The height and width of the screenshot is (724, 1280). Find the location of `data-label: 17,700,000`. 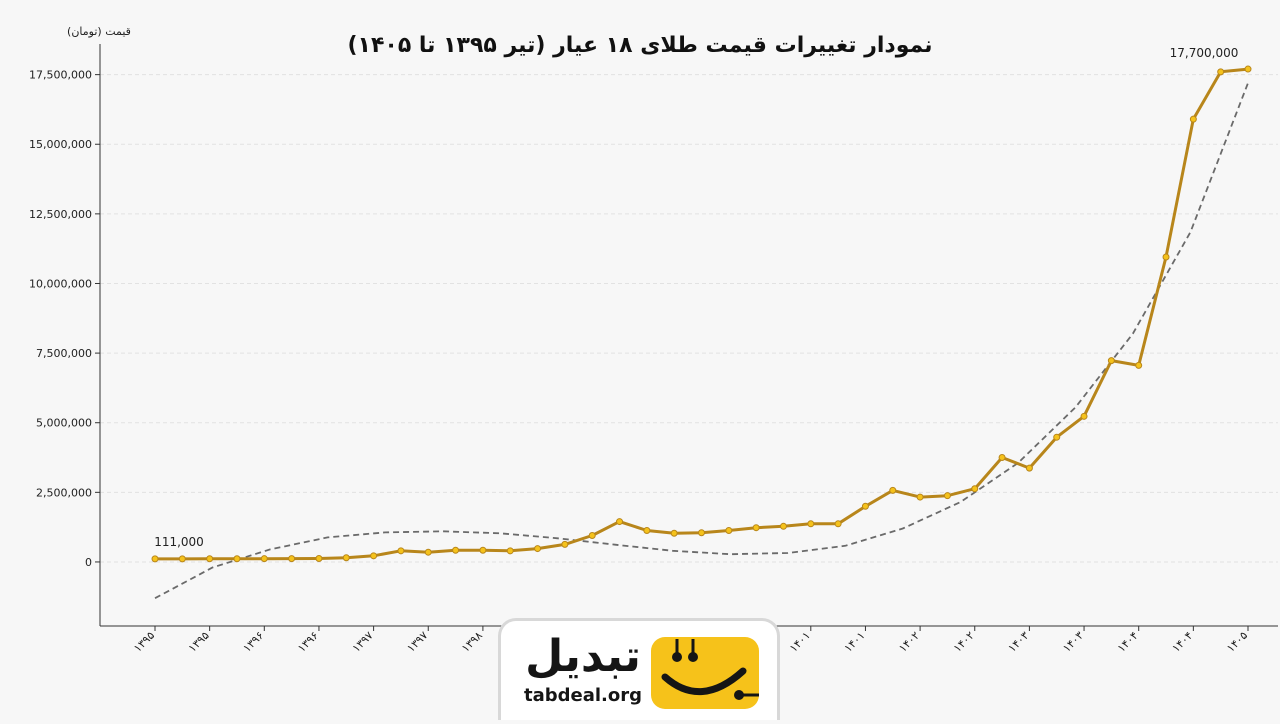

data-label: 17,700,000 is located at coordinates (1204, 53).